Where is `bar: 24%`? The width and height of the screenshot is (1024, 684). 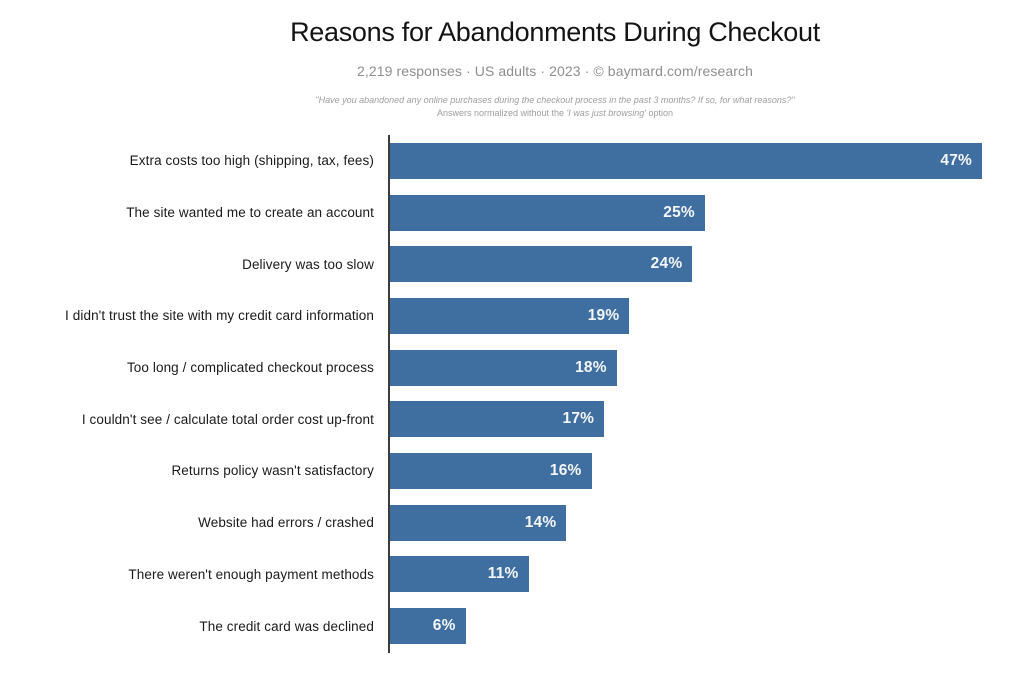
bar: 24% is located at coordinates (541, 264).